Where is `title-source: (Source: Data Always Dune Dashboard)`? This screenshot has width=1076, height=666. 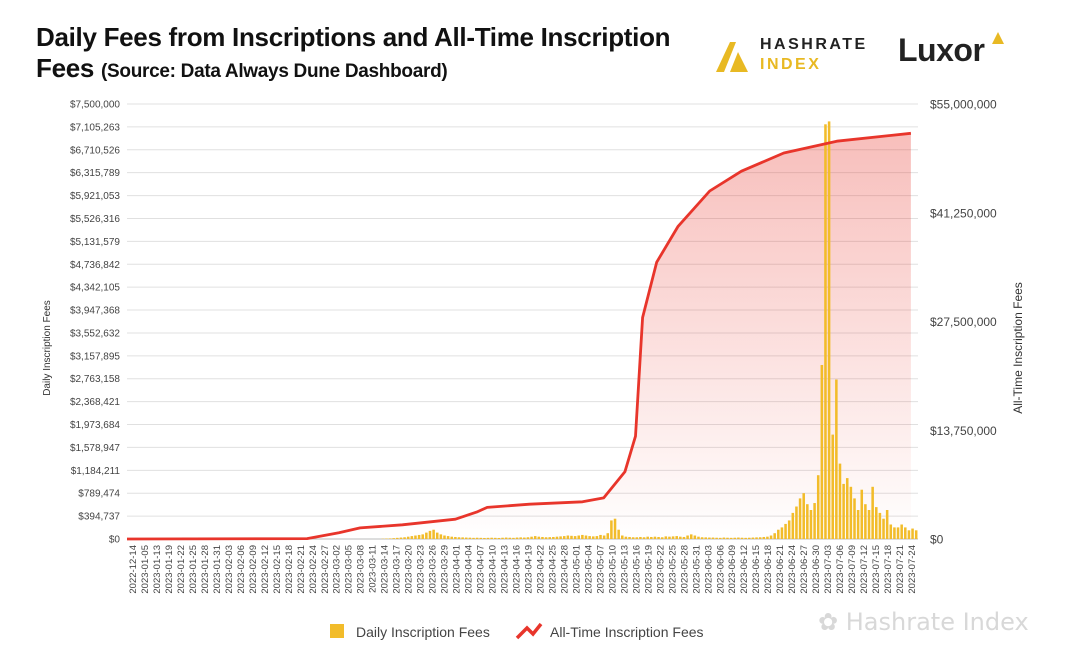 title-source: (Source: Data Always Dune Dashboard) is located at coordinates (274, 71).